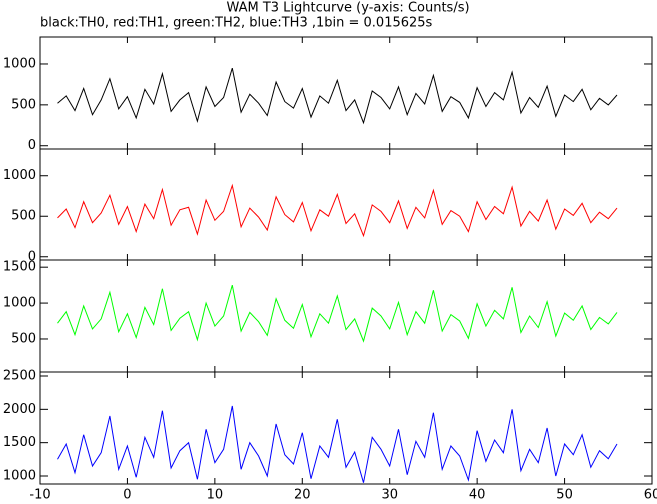 This screenshot has height=504, width=657. What do you see at coordinates (650, 495) in the screenshot?
I see `x-tick-label: 60` at bounding box center [650, 495].